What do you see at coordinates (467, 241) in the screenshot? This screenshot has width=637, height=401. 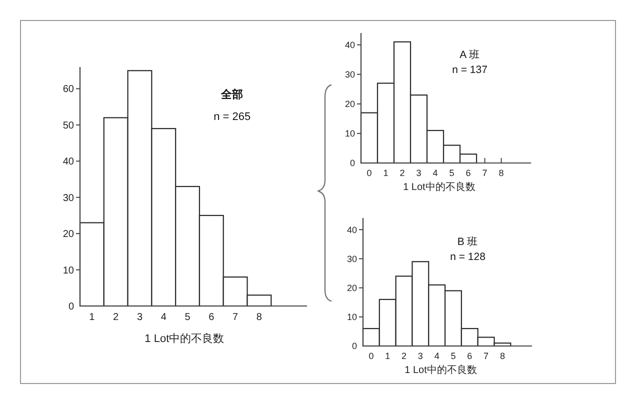 I see `text: B 班` at bounding box center [467, 241].